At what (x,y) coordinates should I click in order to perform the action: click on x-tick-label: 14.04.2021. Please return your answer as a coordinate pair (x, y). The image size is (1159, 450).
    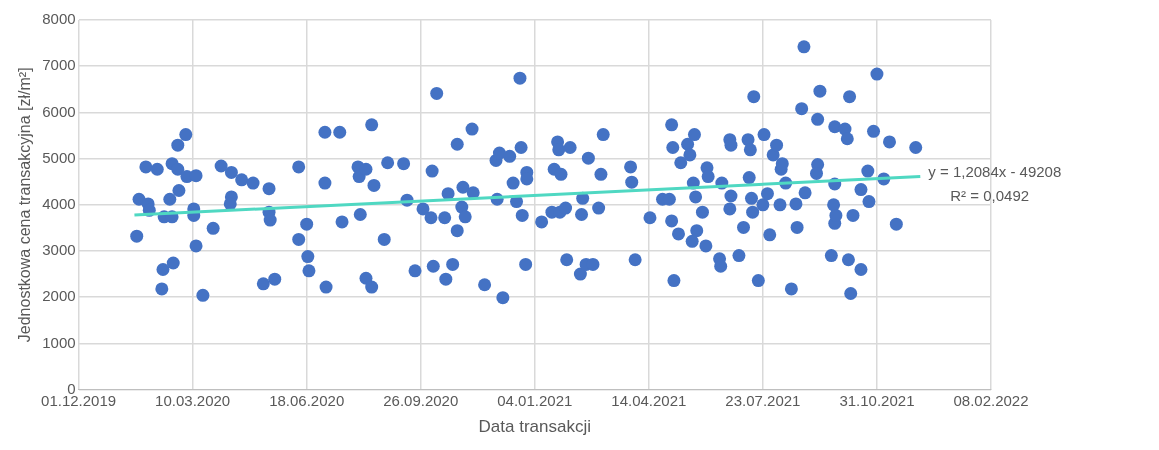
    Looking at the image, I should click on (649, 400).